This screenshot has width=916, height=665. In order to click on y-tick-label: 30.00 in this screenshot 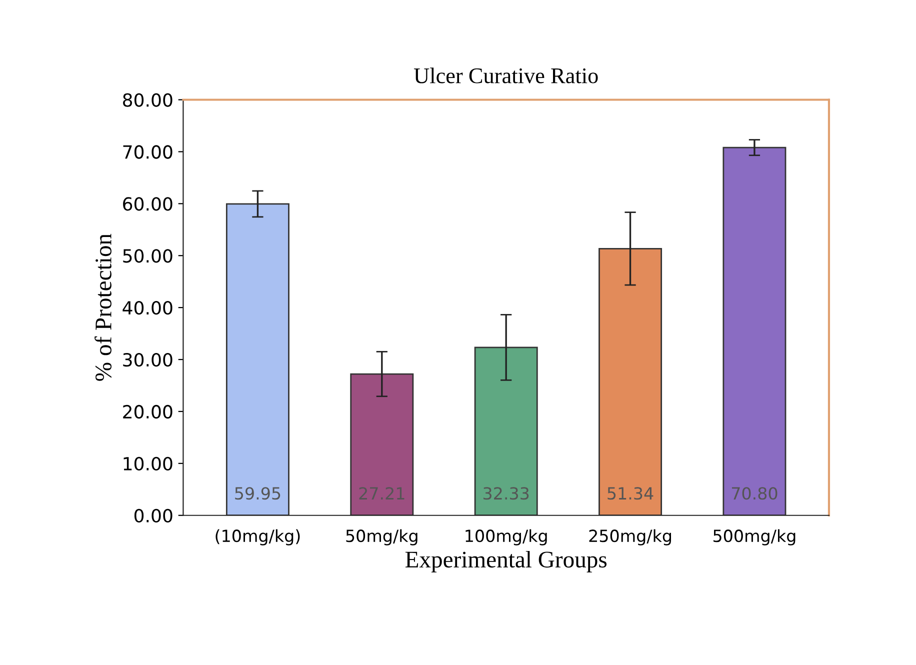, I will do `click(147, 359)`.